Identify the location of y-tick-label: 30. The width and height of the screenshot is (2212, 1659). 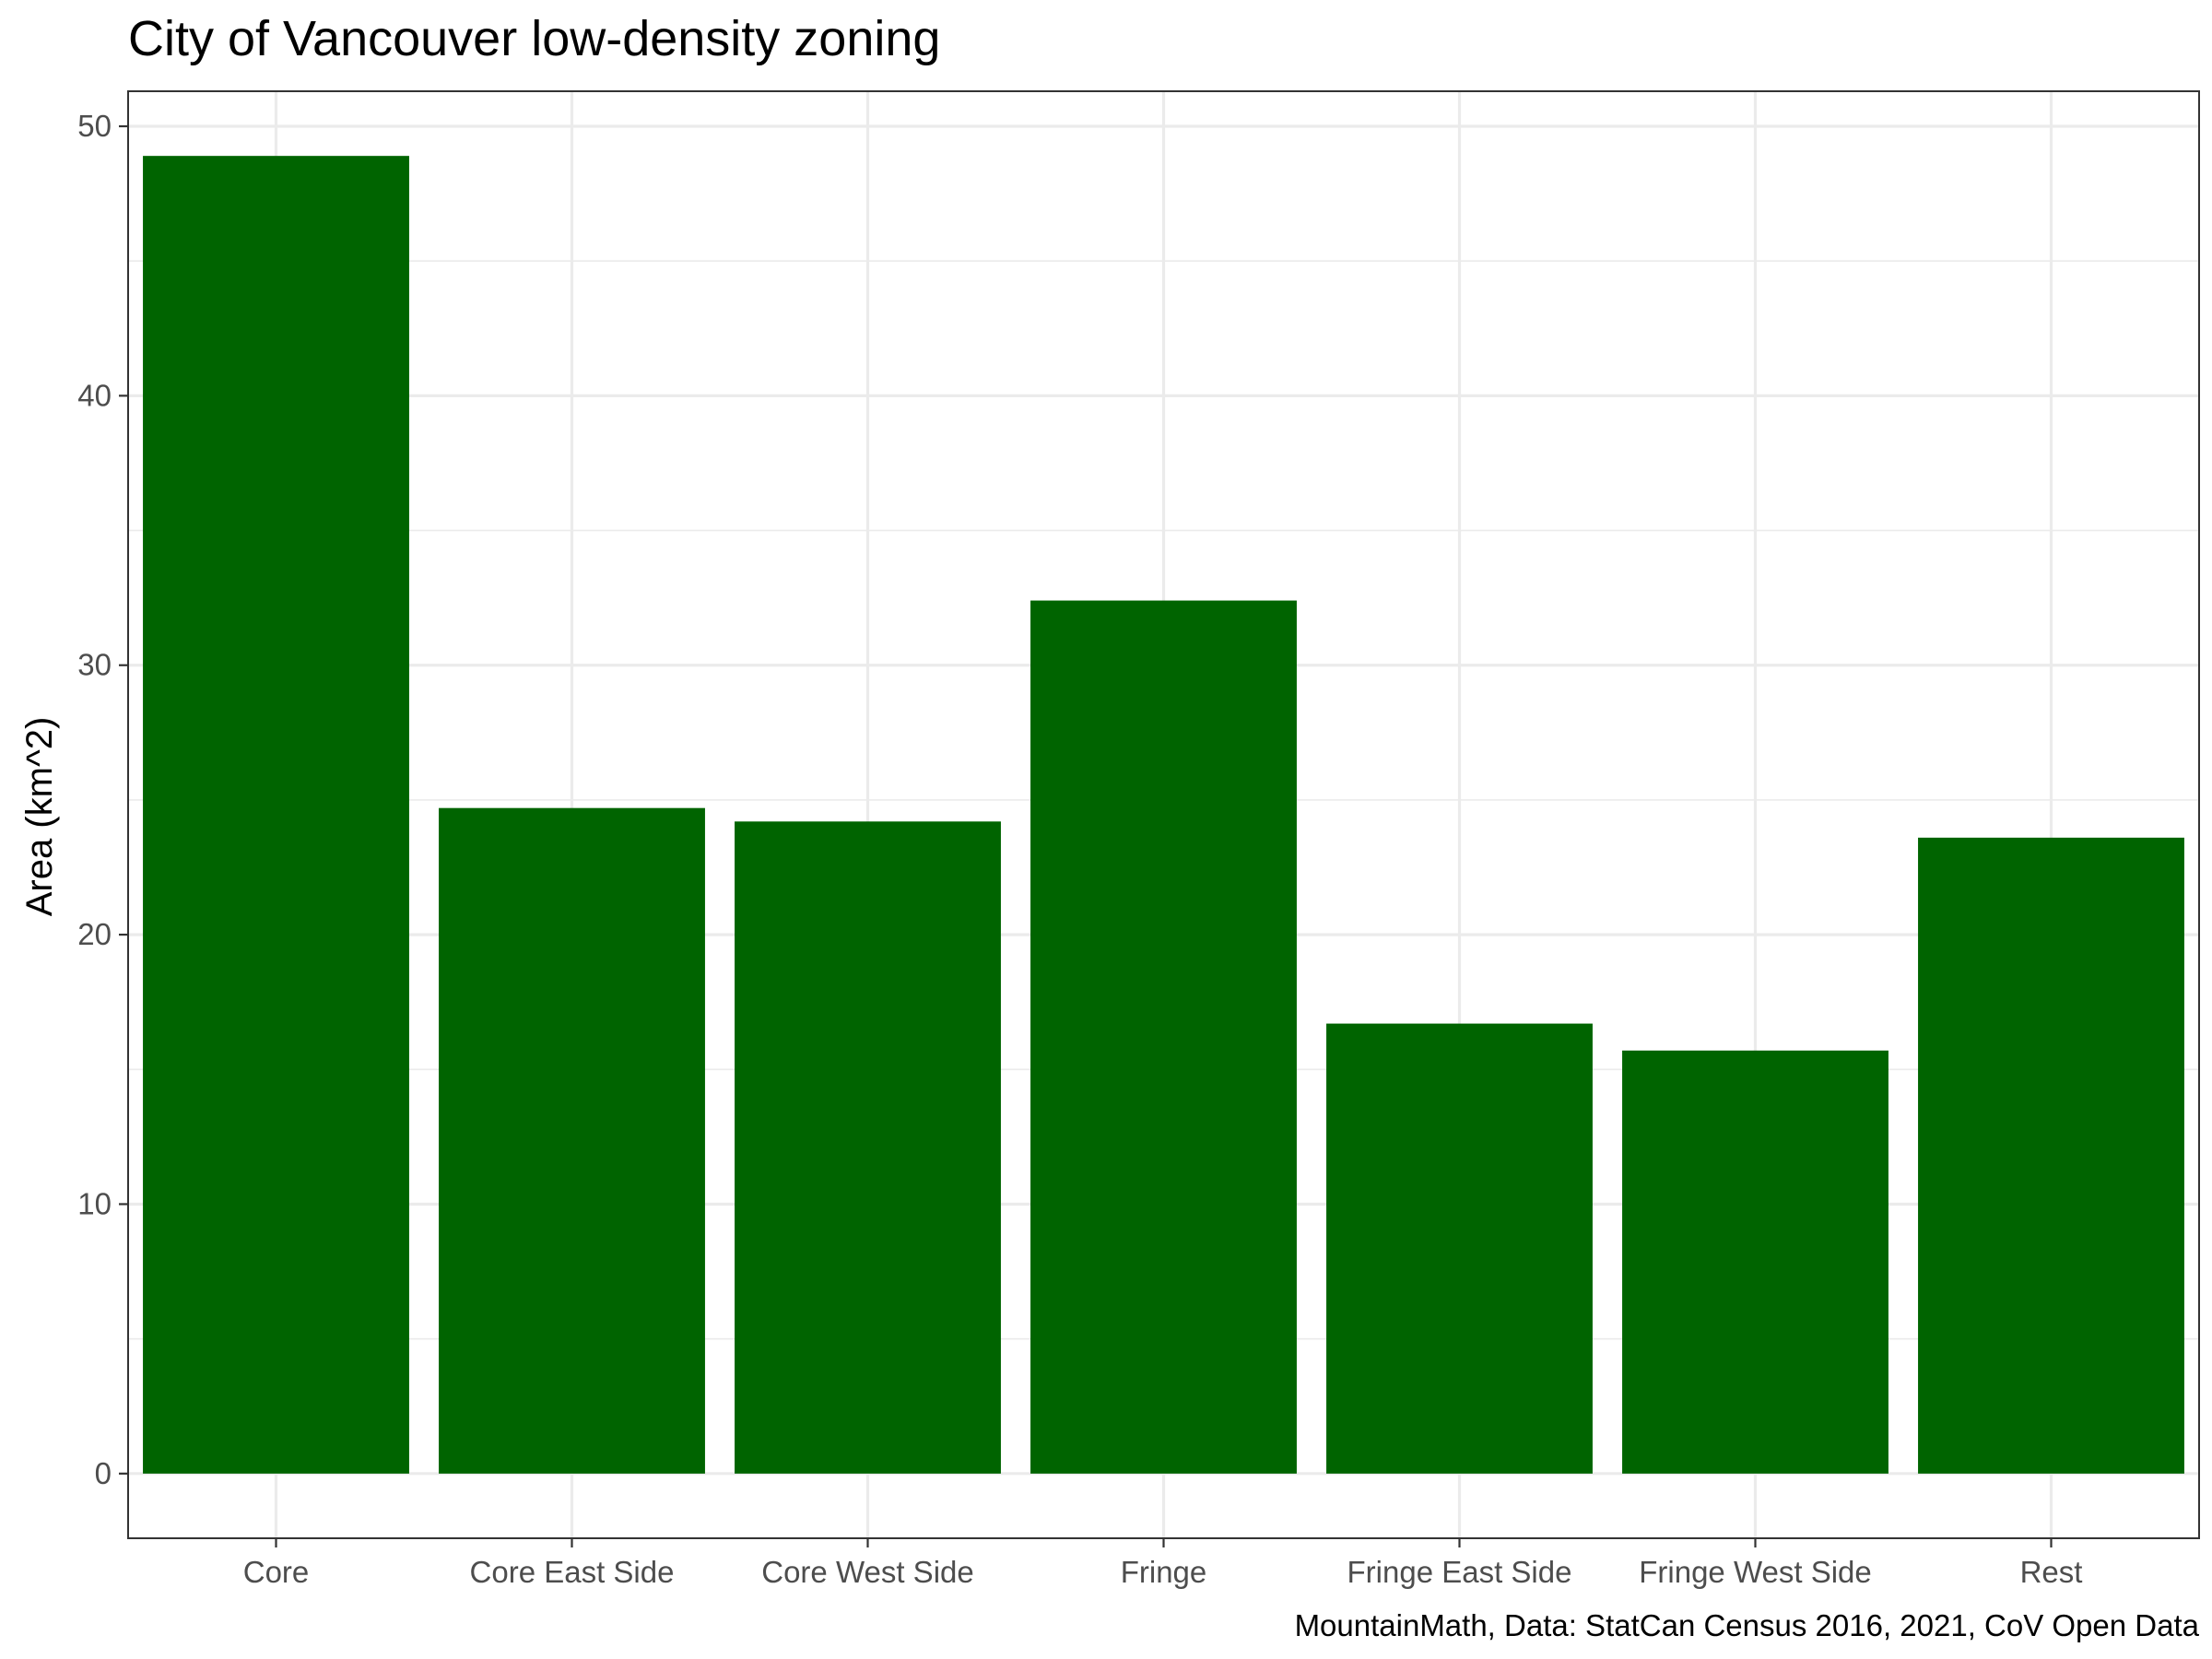
(94, 665).